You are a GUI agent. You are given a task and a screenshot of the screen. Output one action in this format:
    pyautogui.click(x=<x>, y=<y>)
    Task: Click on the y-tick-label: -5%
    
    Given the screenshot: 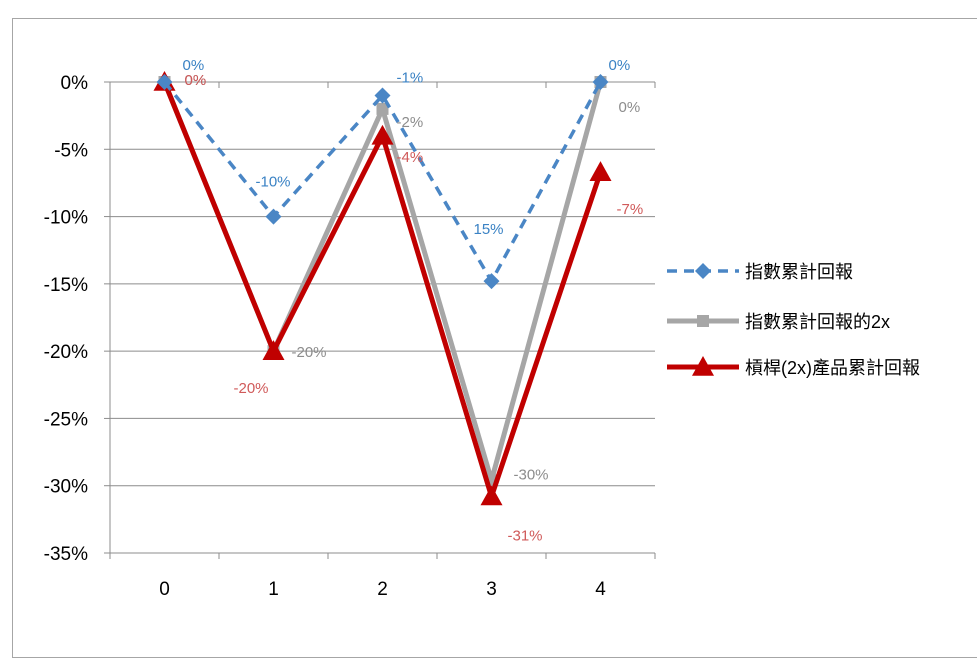 What is the action you would take?
    pyautogui.click(x=71, y=150)
    